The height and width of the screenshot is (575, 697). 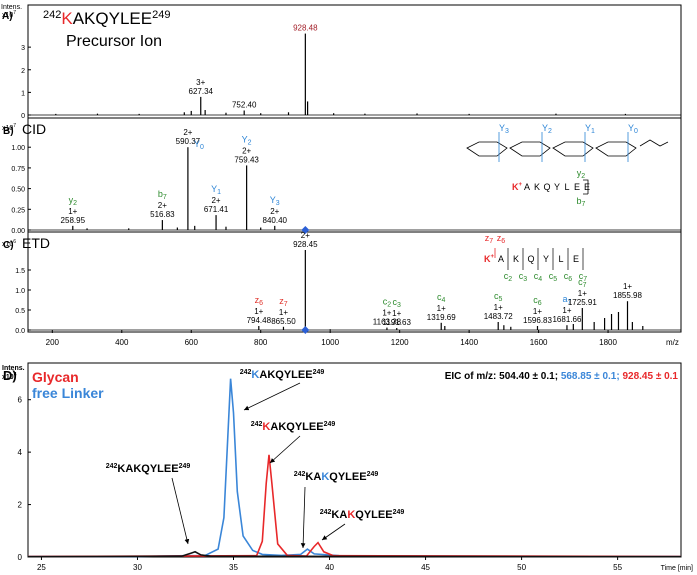 I want to click on x-tick-label-d: 35, so click(x=233, y=567).